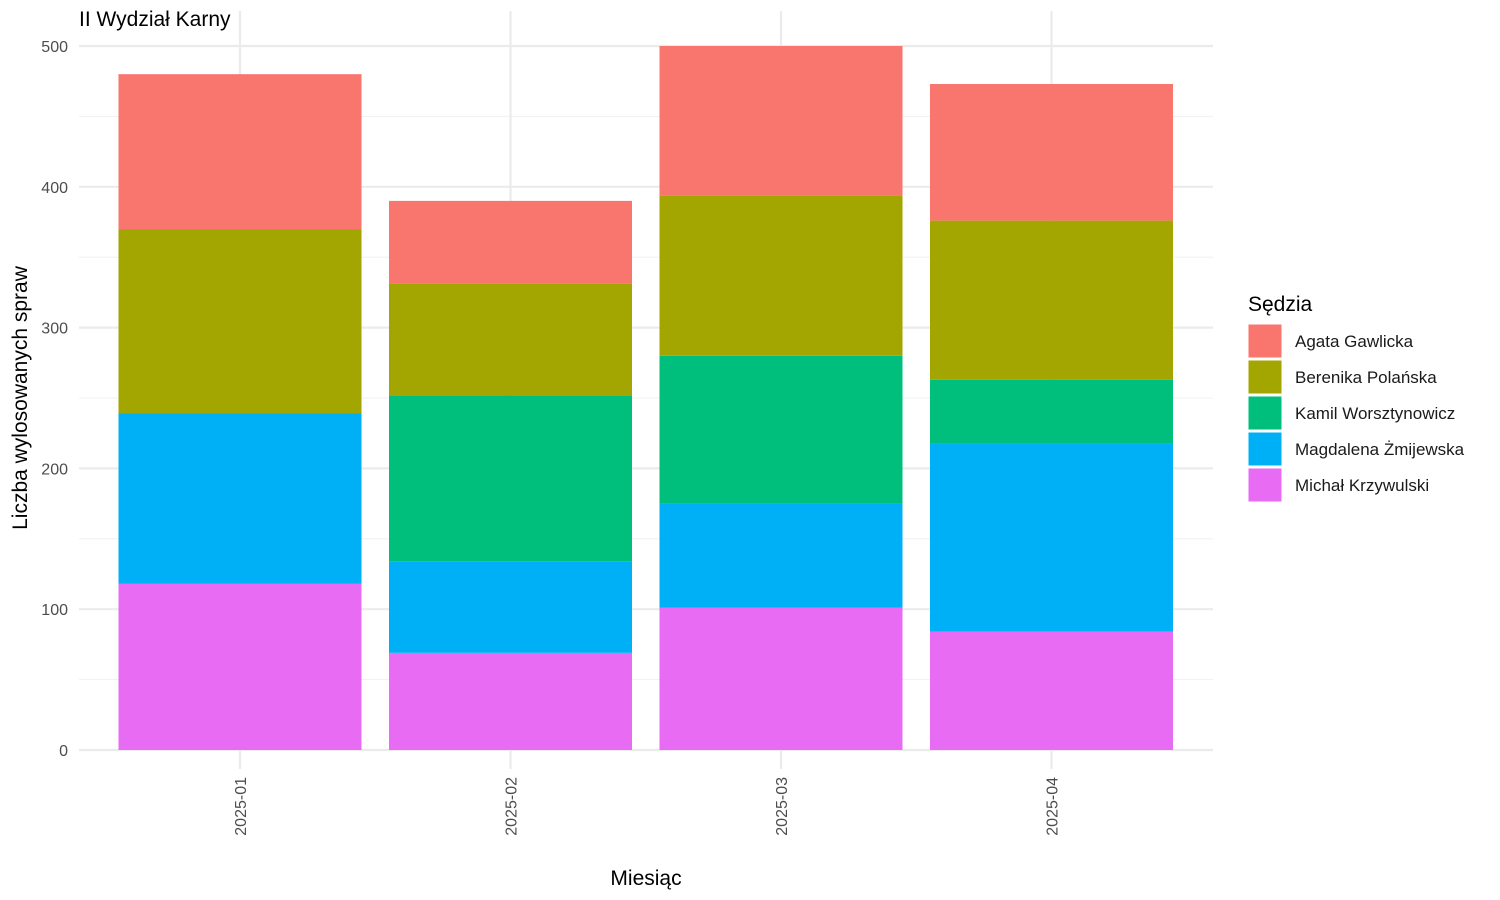 This screenshot has height=900, width=1500. I want to click on y-tick-label: 500, so click(54, 47).